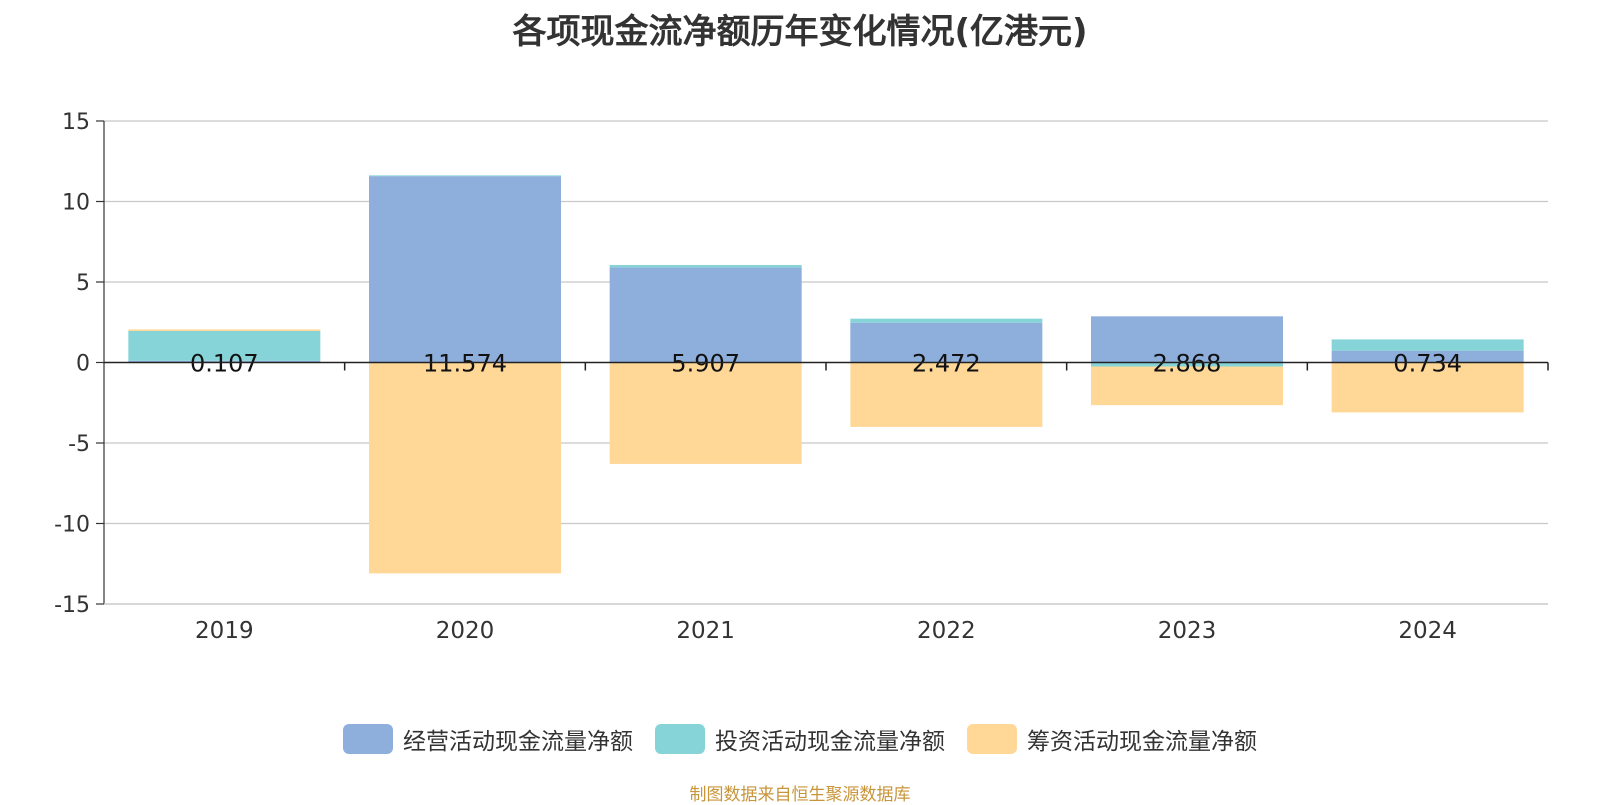 The height and width of the screenshot is (805, 1600). Describe the element at coordinates (1427, 345) in the screenshot. I see `bar-investing-2024` at that location.